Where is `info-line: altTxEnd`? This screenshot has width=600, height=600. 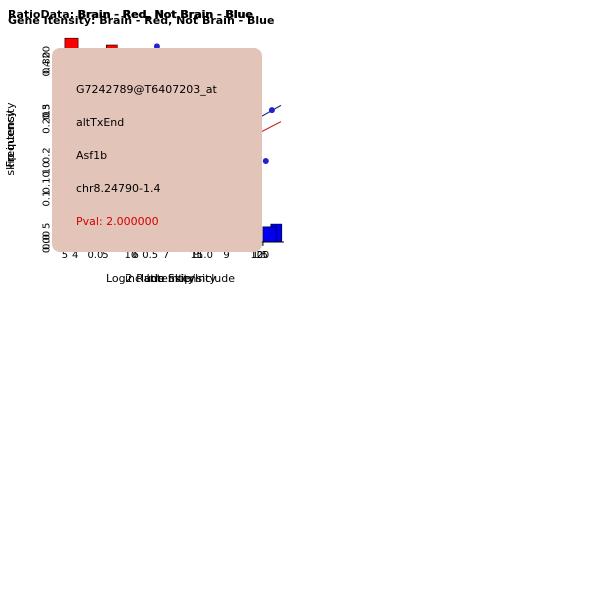 info-line: altTxEnd is located at coordinates (100, 122).